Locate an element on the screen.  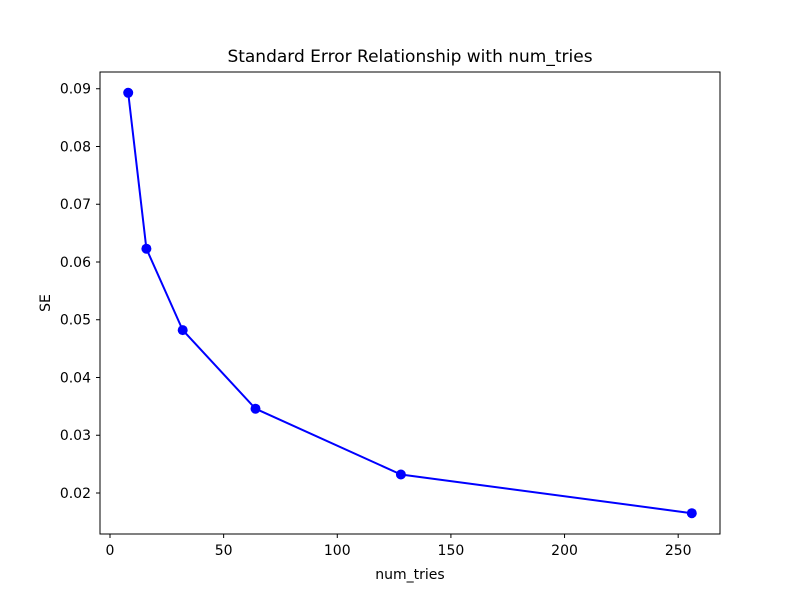
y-tick-label: 0.05 is located at coordinates (75, 321).